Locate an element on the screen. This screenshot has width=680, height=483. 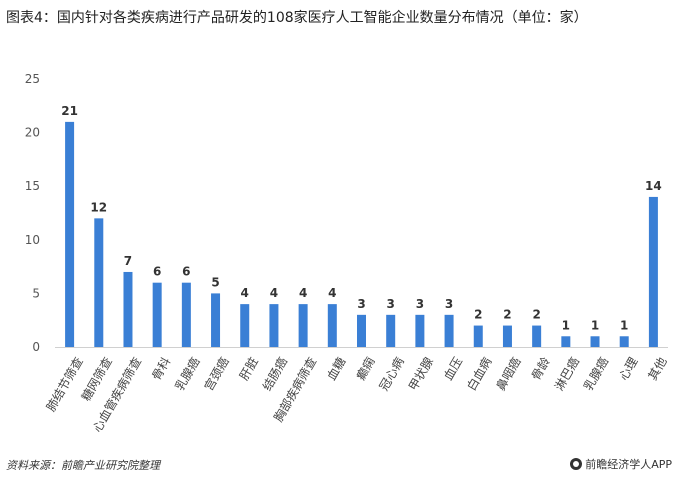
brand-label: 前瞻经济学人APP is located at coordinates (628, 464).